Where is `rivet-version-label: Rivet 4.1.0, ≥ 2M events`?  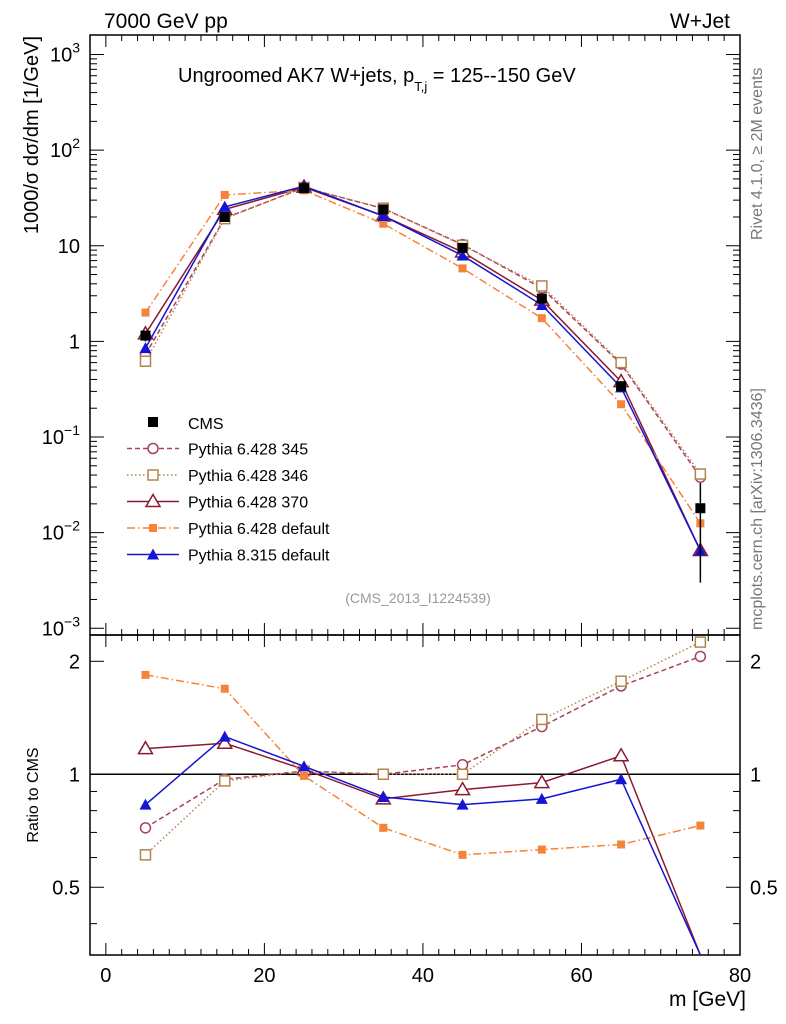
rivet-version-label: Rivet 4.1.0, ≥ 2M events is located at coordinates (757, 154).